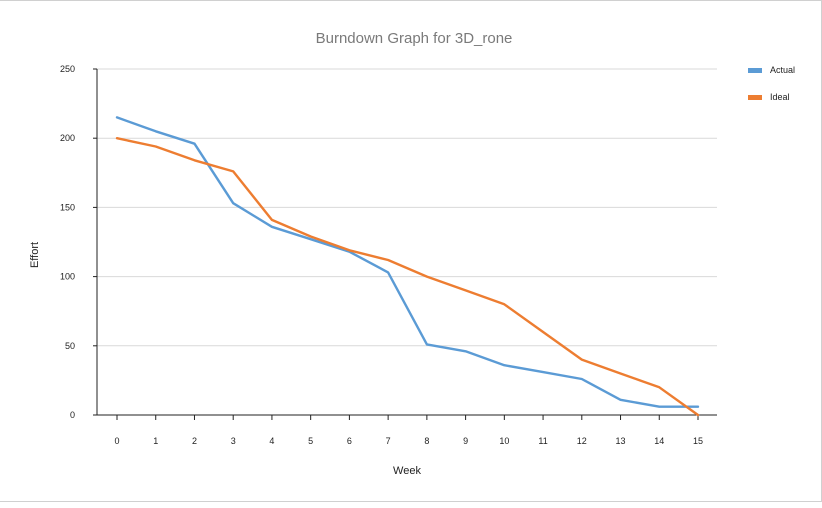 This screenshot has height=508, width=822. What do you see at coordinates (426, 441) in the screenshot?
I see `x-tick-label: 8` at bounding box center [426, 441].